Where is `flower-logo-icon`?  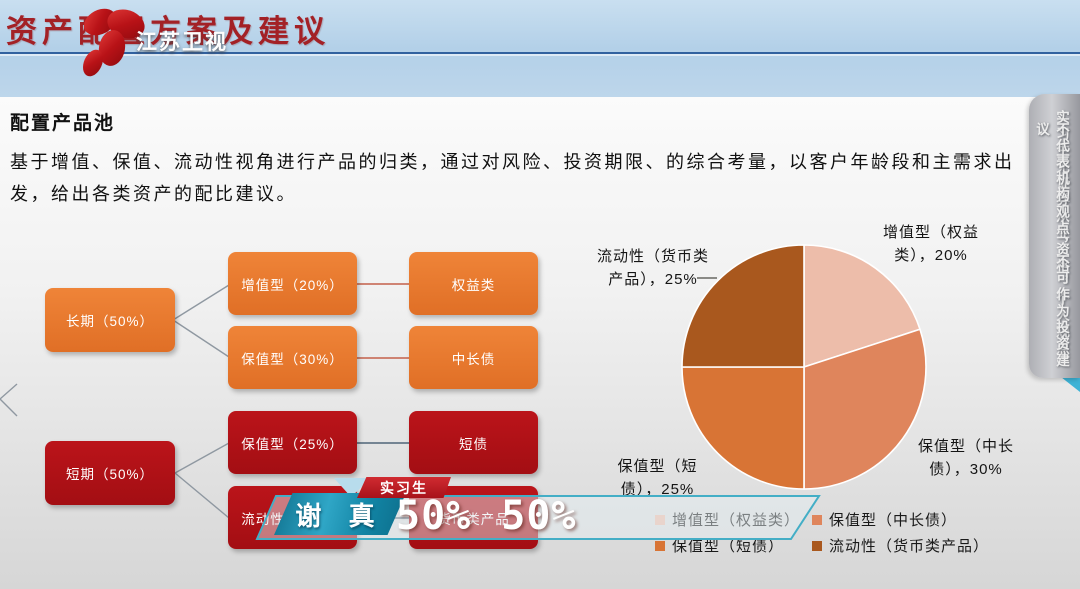 flower-logo-icon is located at coordinates (113, 42).